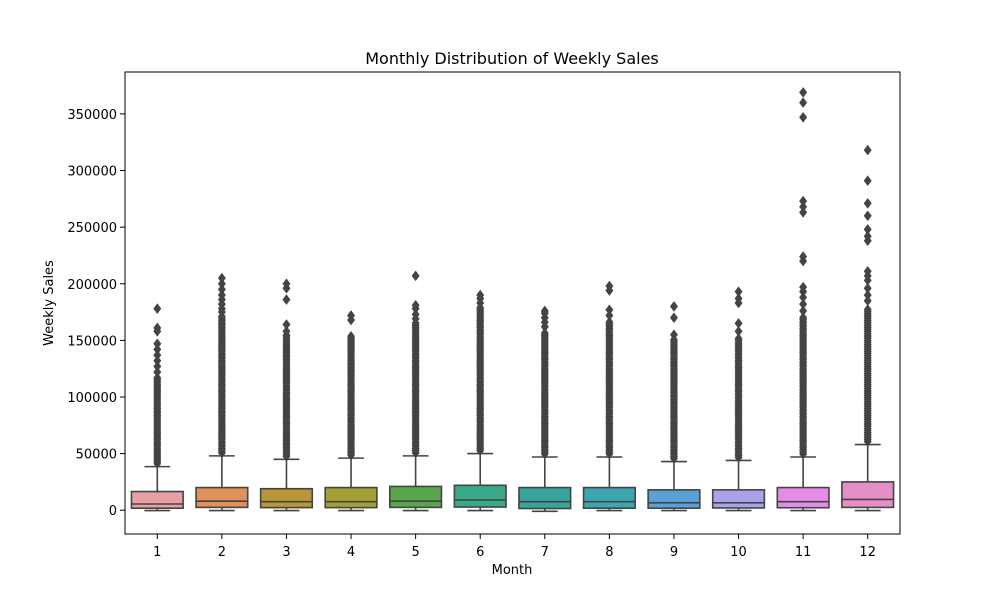 The width and height of the screenshot is (1000, 600). I want to click on chart-title: Monthly Distribution of Weekly Sales, so click(512, 58).